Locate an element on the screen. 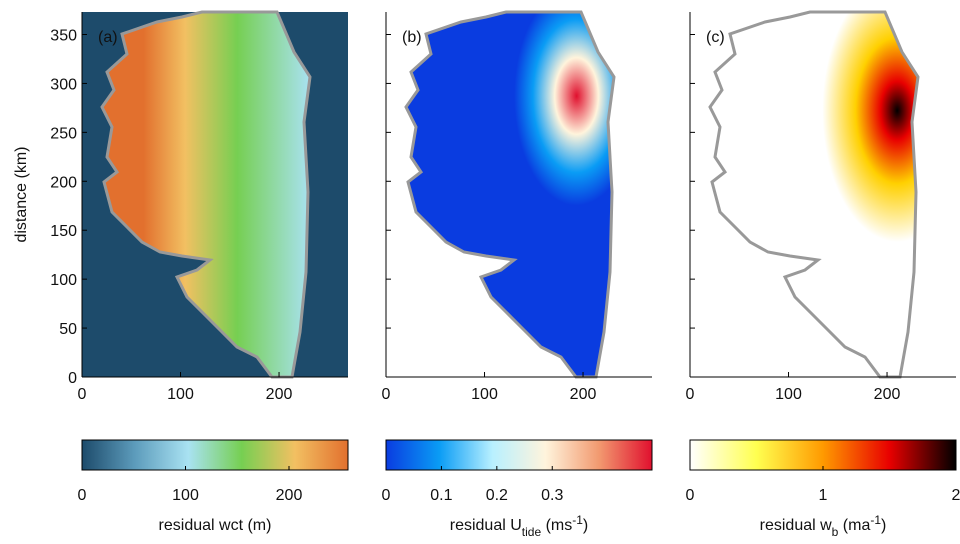 Image resolution: width=960 pixels, height=544 pixels. colorbar-tick-label: 0.1 is located at coordinates (441, 495).